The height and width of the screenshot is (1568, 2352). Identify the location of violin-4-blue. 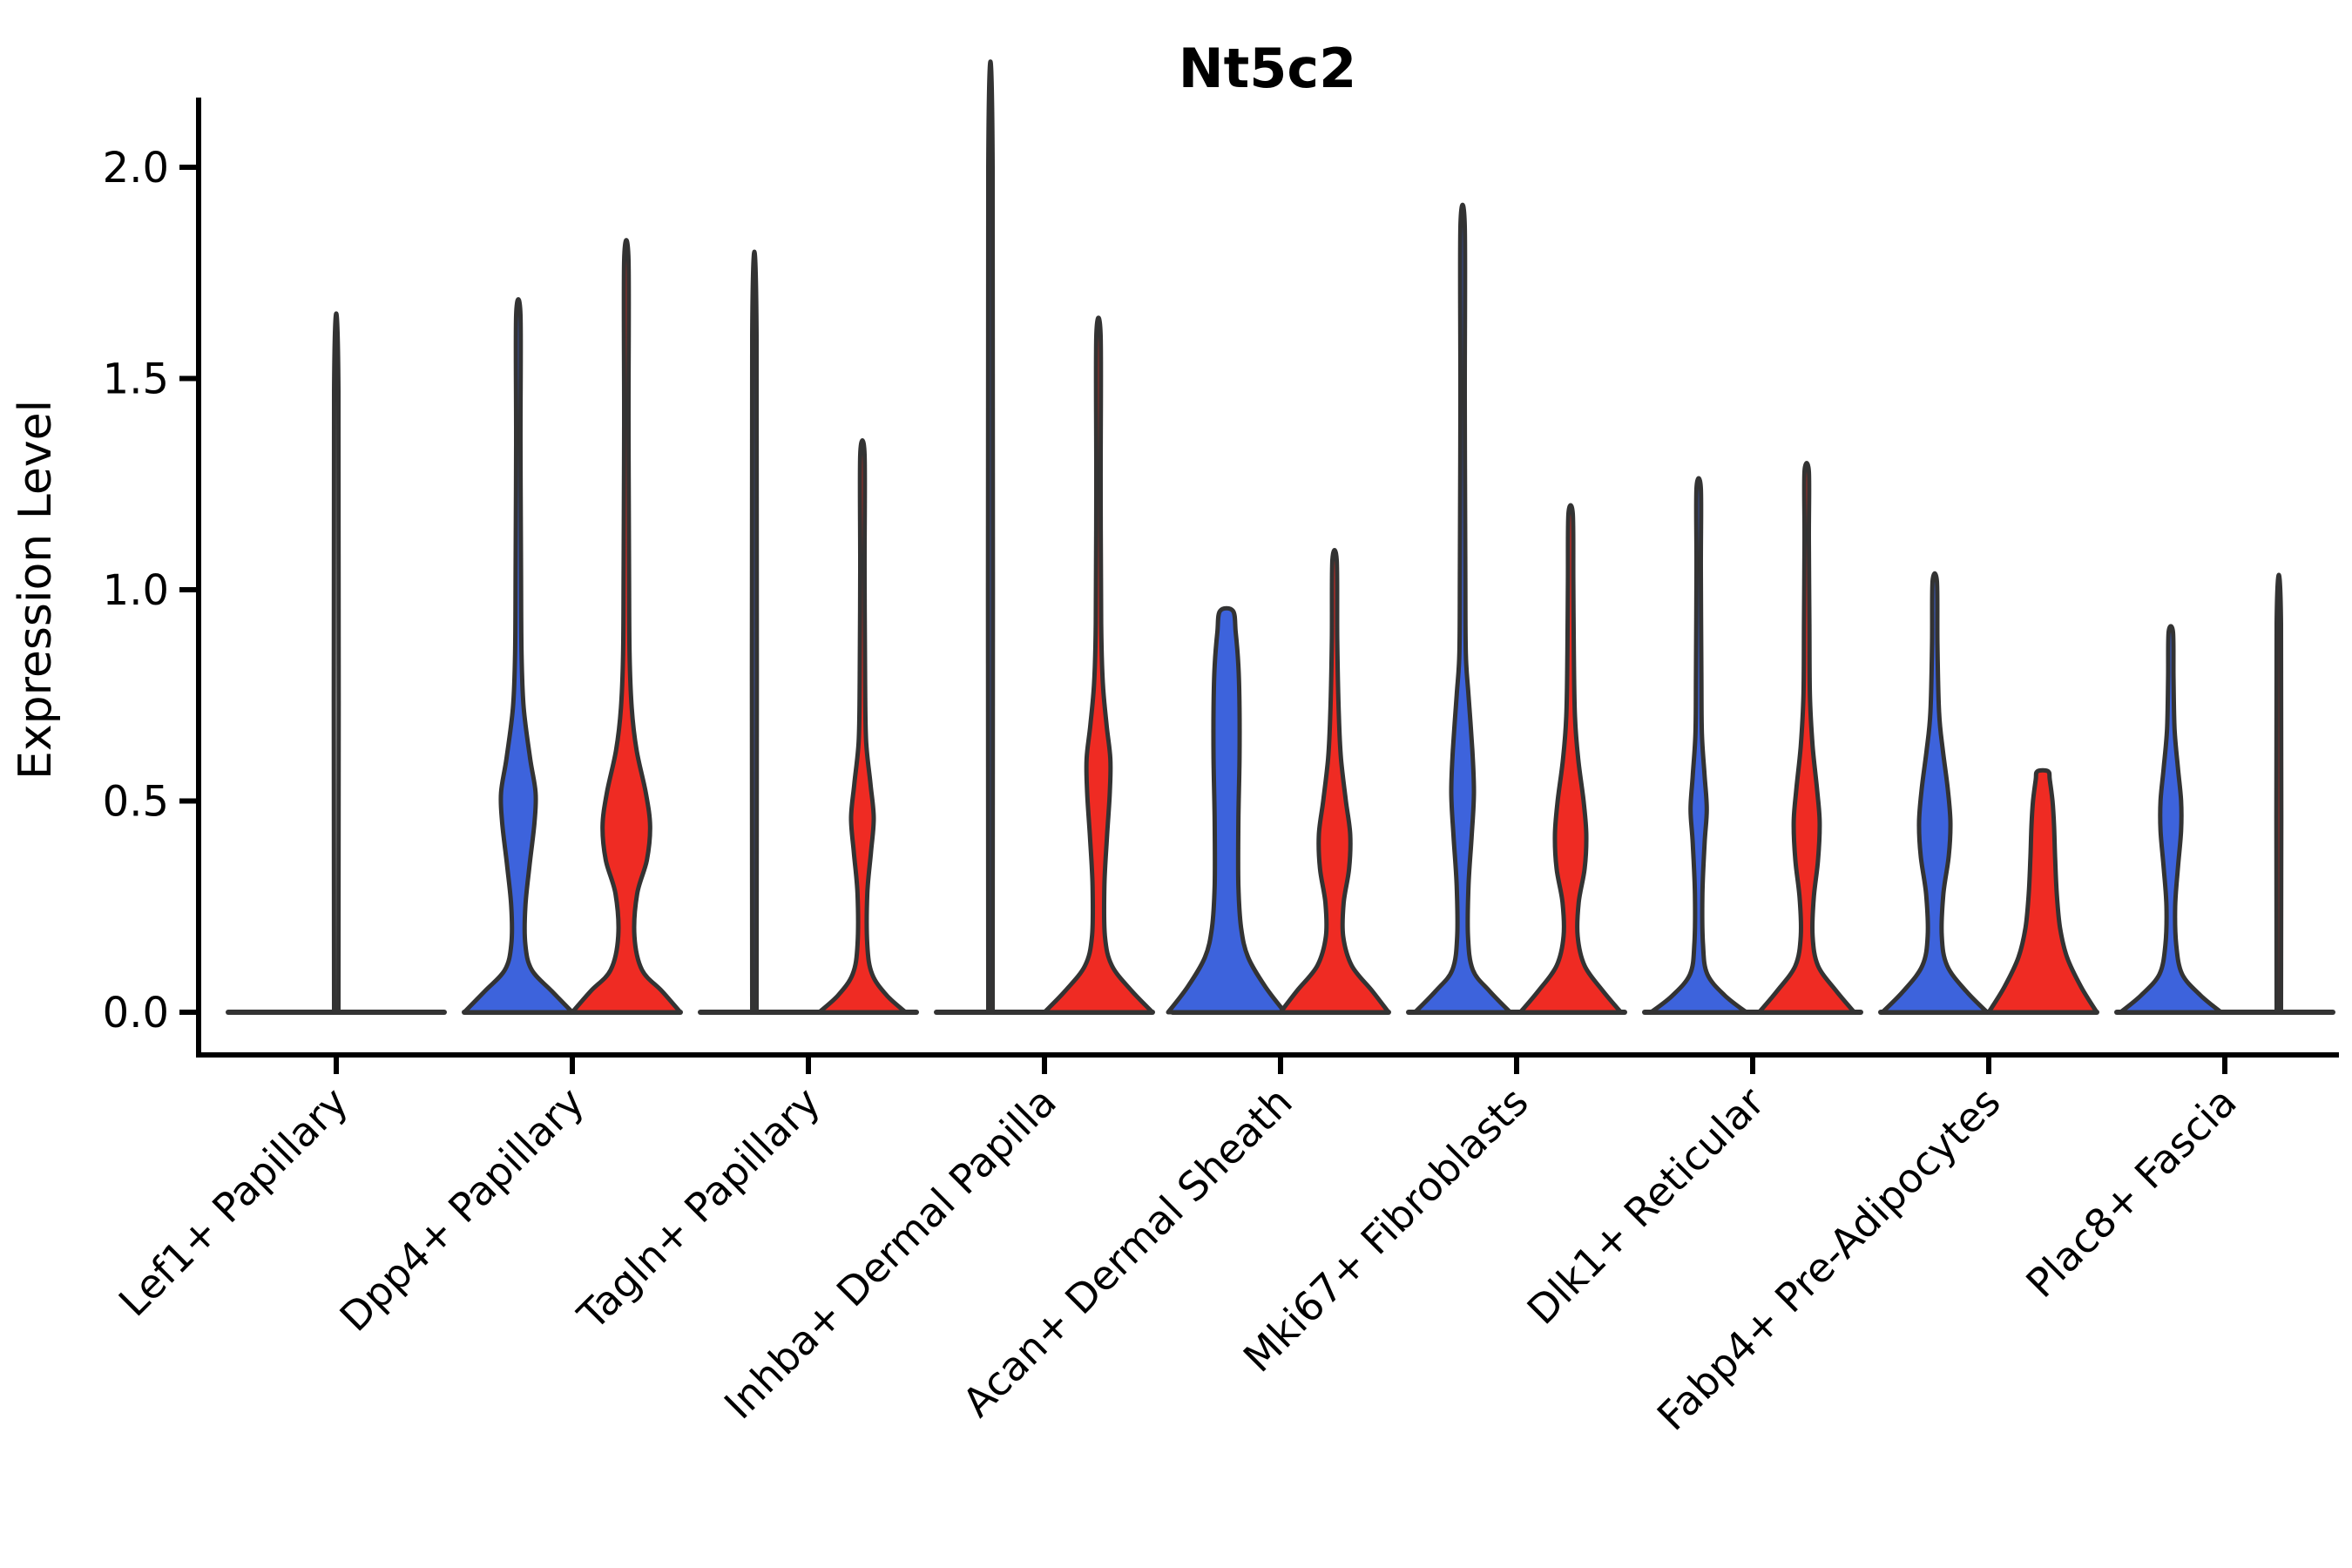
(990, 537).